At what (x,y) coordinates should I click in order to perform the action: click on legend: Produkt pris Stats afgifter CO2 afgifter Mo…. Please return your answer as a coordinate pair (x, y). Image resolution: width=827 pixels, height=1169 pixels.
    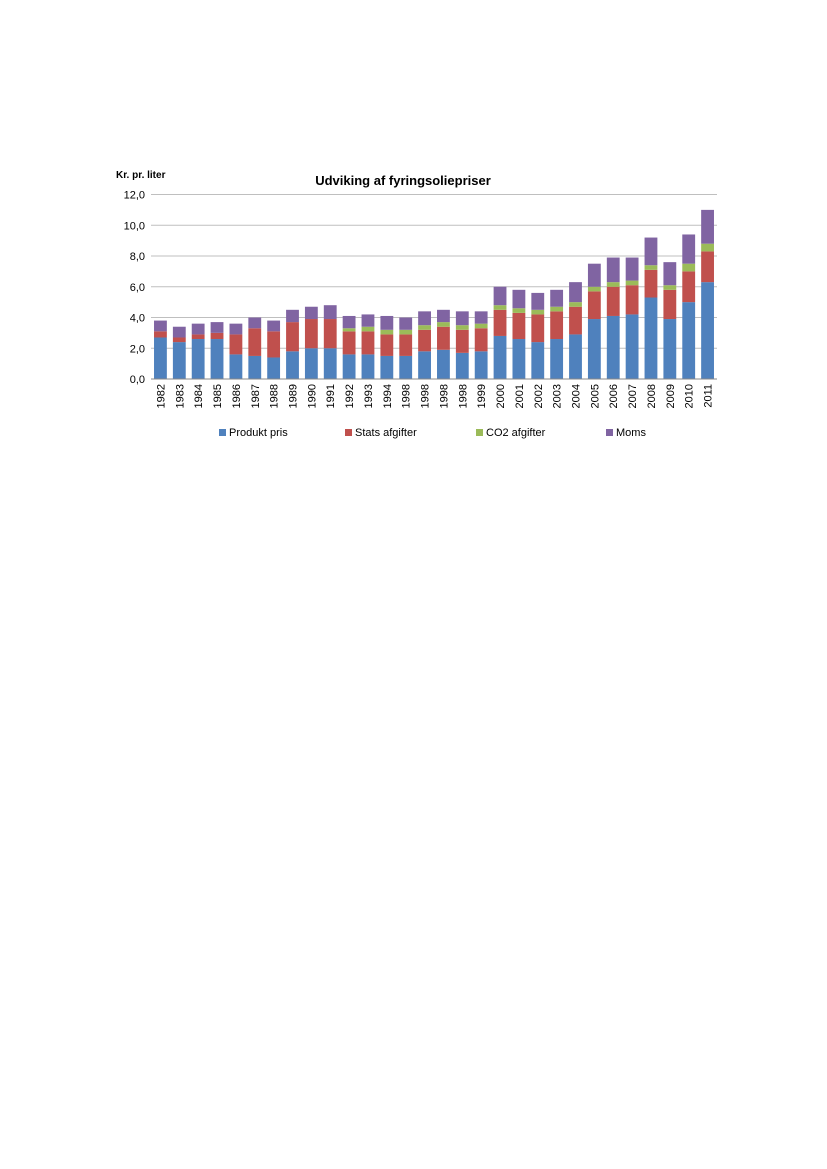
    Looking at the image, I should click on (432, 433).